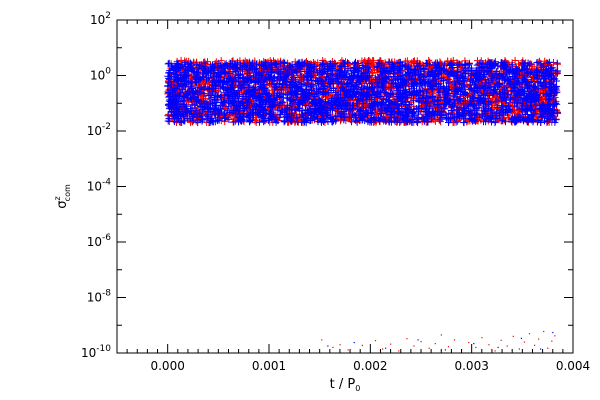  I want to click on series-band-markers, so click(363, 92).